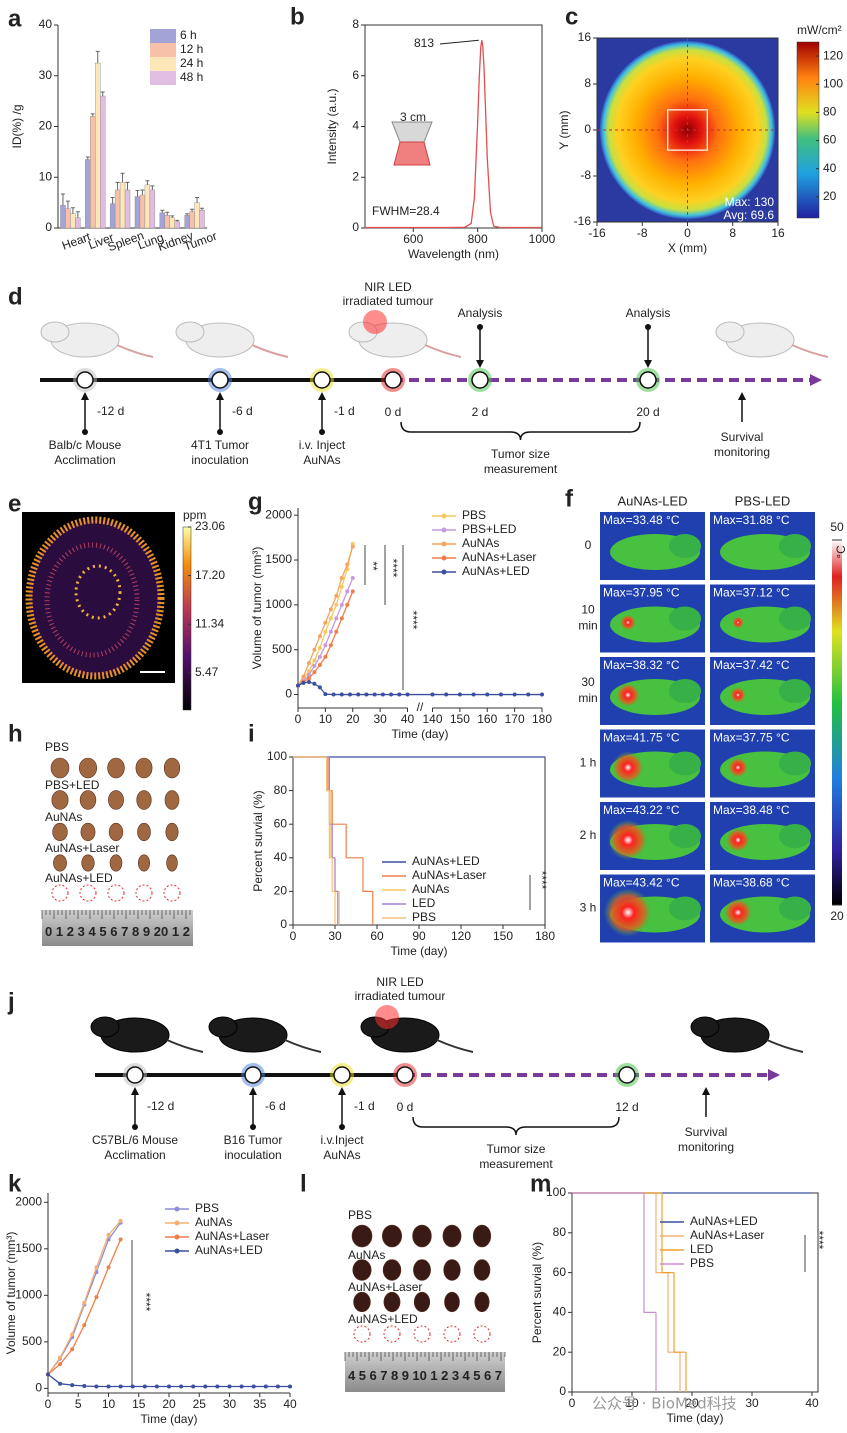 Image resolution: width=847 pixels, height=1433 pixels. I want to click on data-line, so click(325, 616).